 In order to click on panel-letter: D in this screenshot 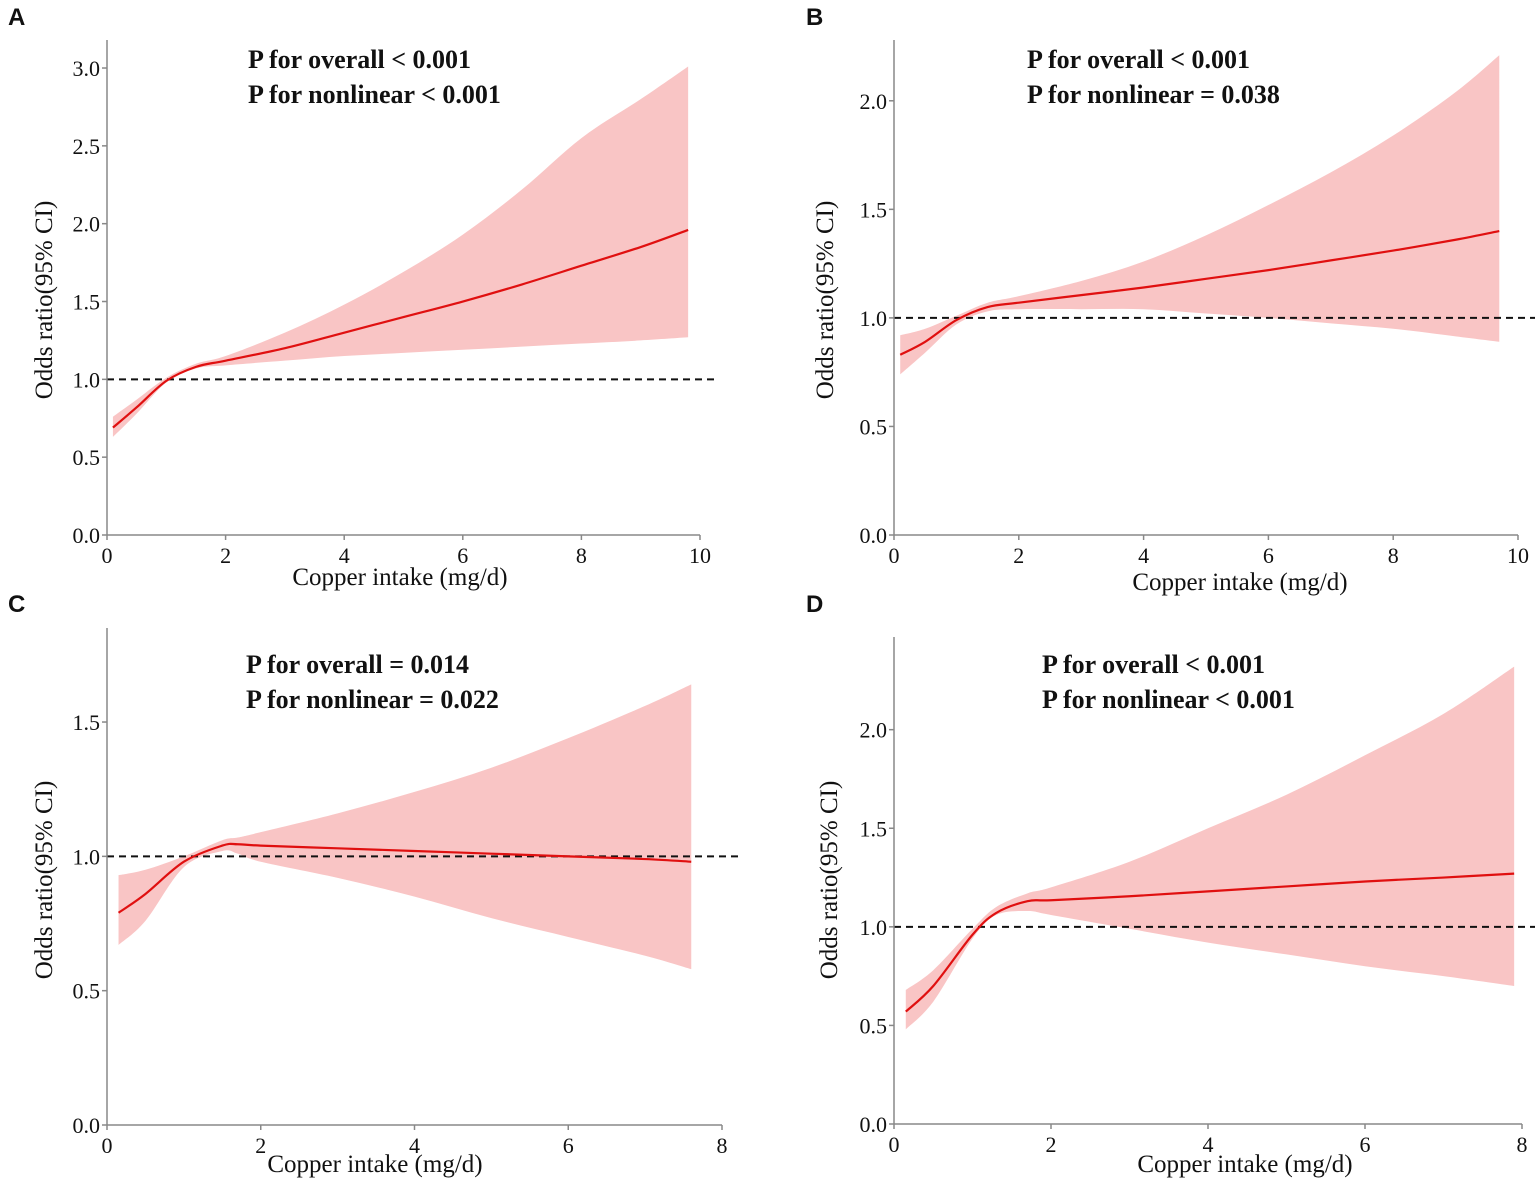, I will do `click(814, 604)`.